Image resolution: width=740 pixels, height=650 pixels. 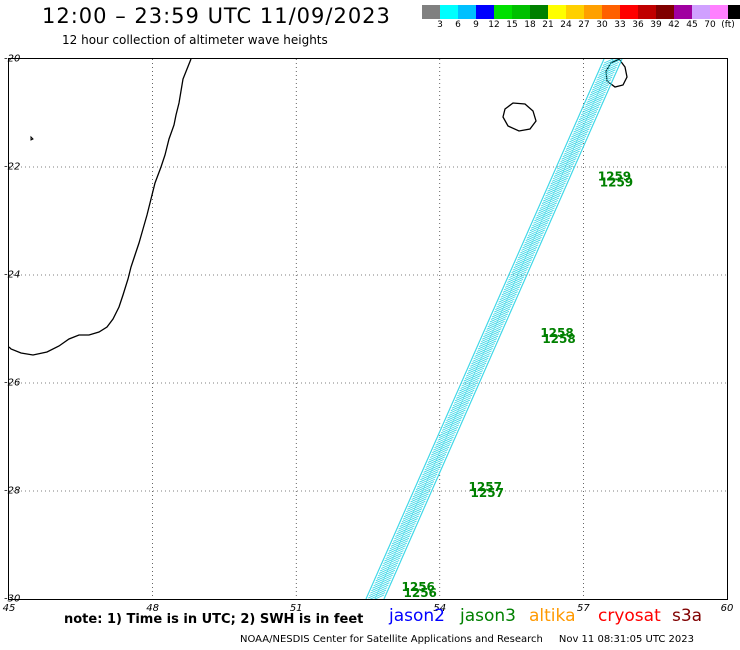 I want to click on longitude-tick-label: 54, so click(x=440, y=608).